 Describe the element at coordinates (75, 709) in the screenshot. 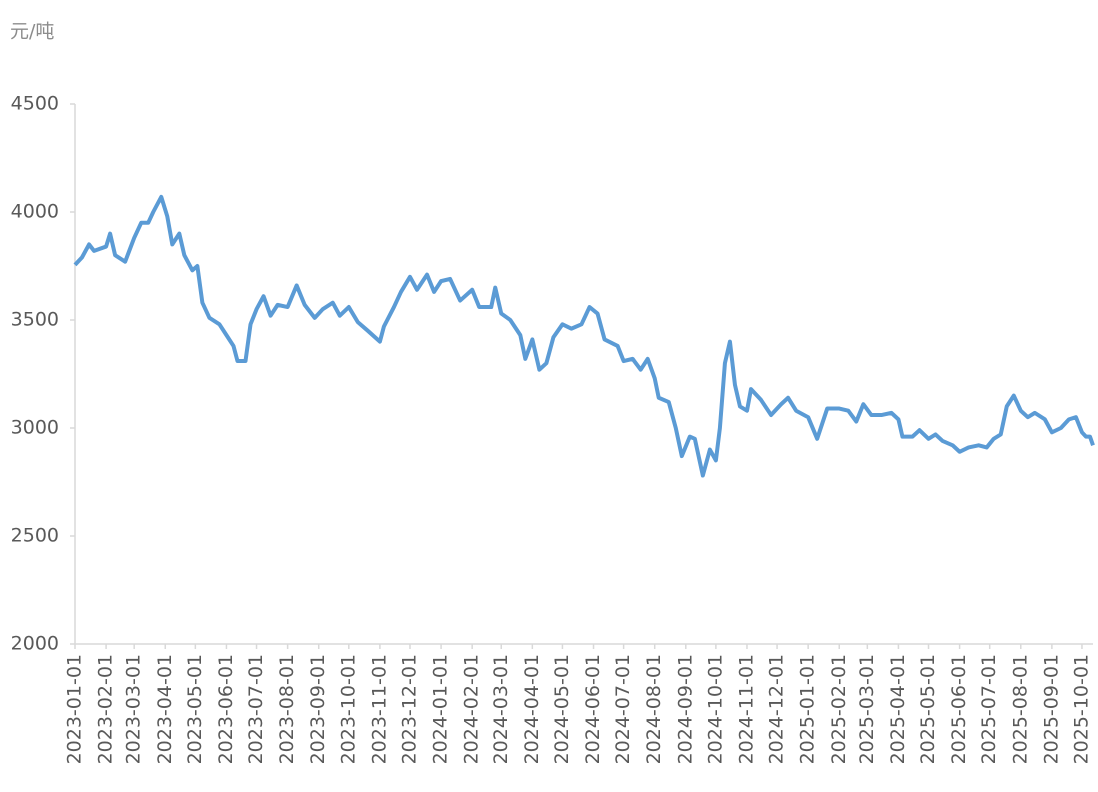

I see `x-tick-label: 2023-01-01` at that location.